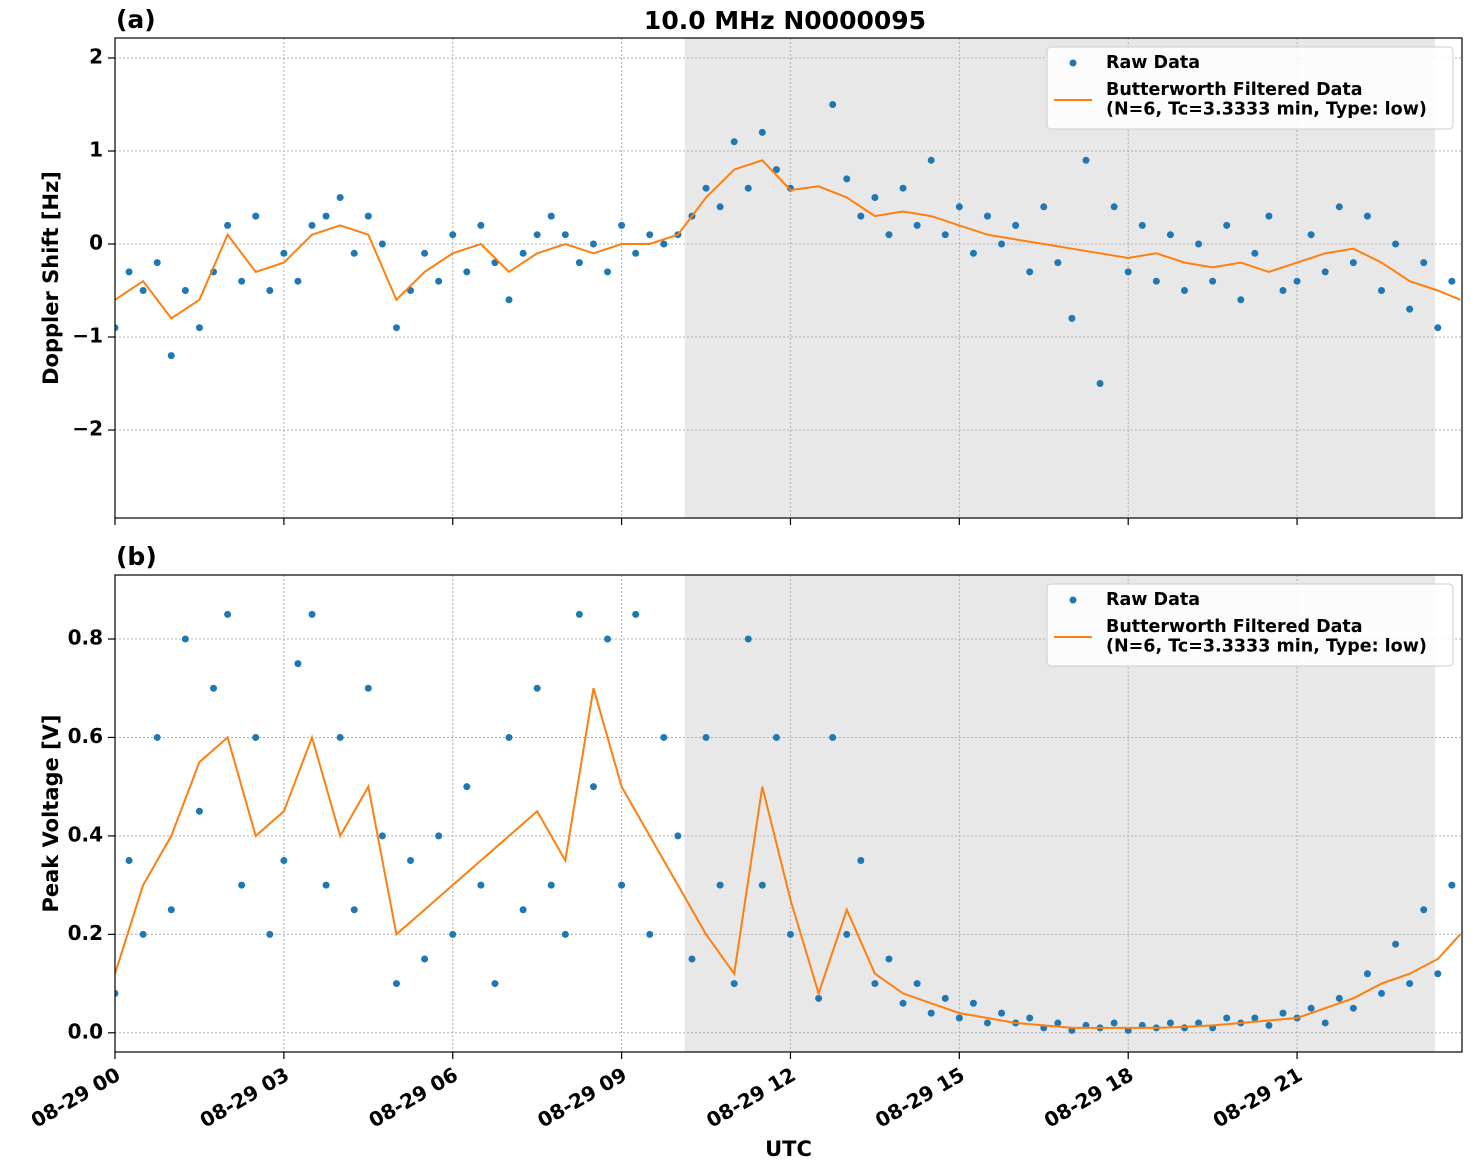  Describe the element at coordinates (96, 243) in the screenshot. I see `y-tick-label: 0` at that location.